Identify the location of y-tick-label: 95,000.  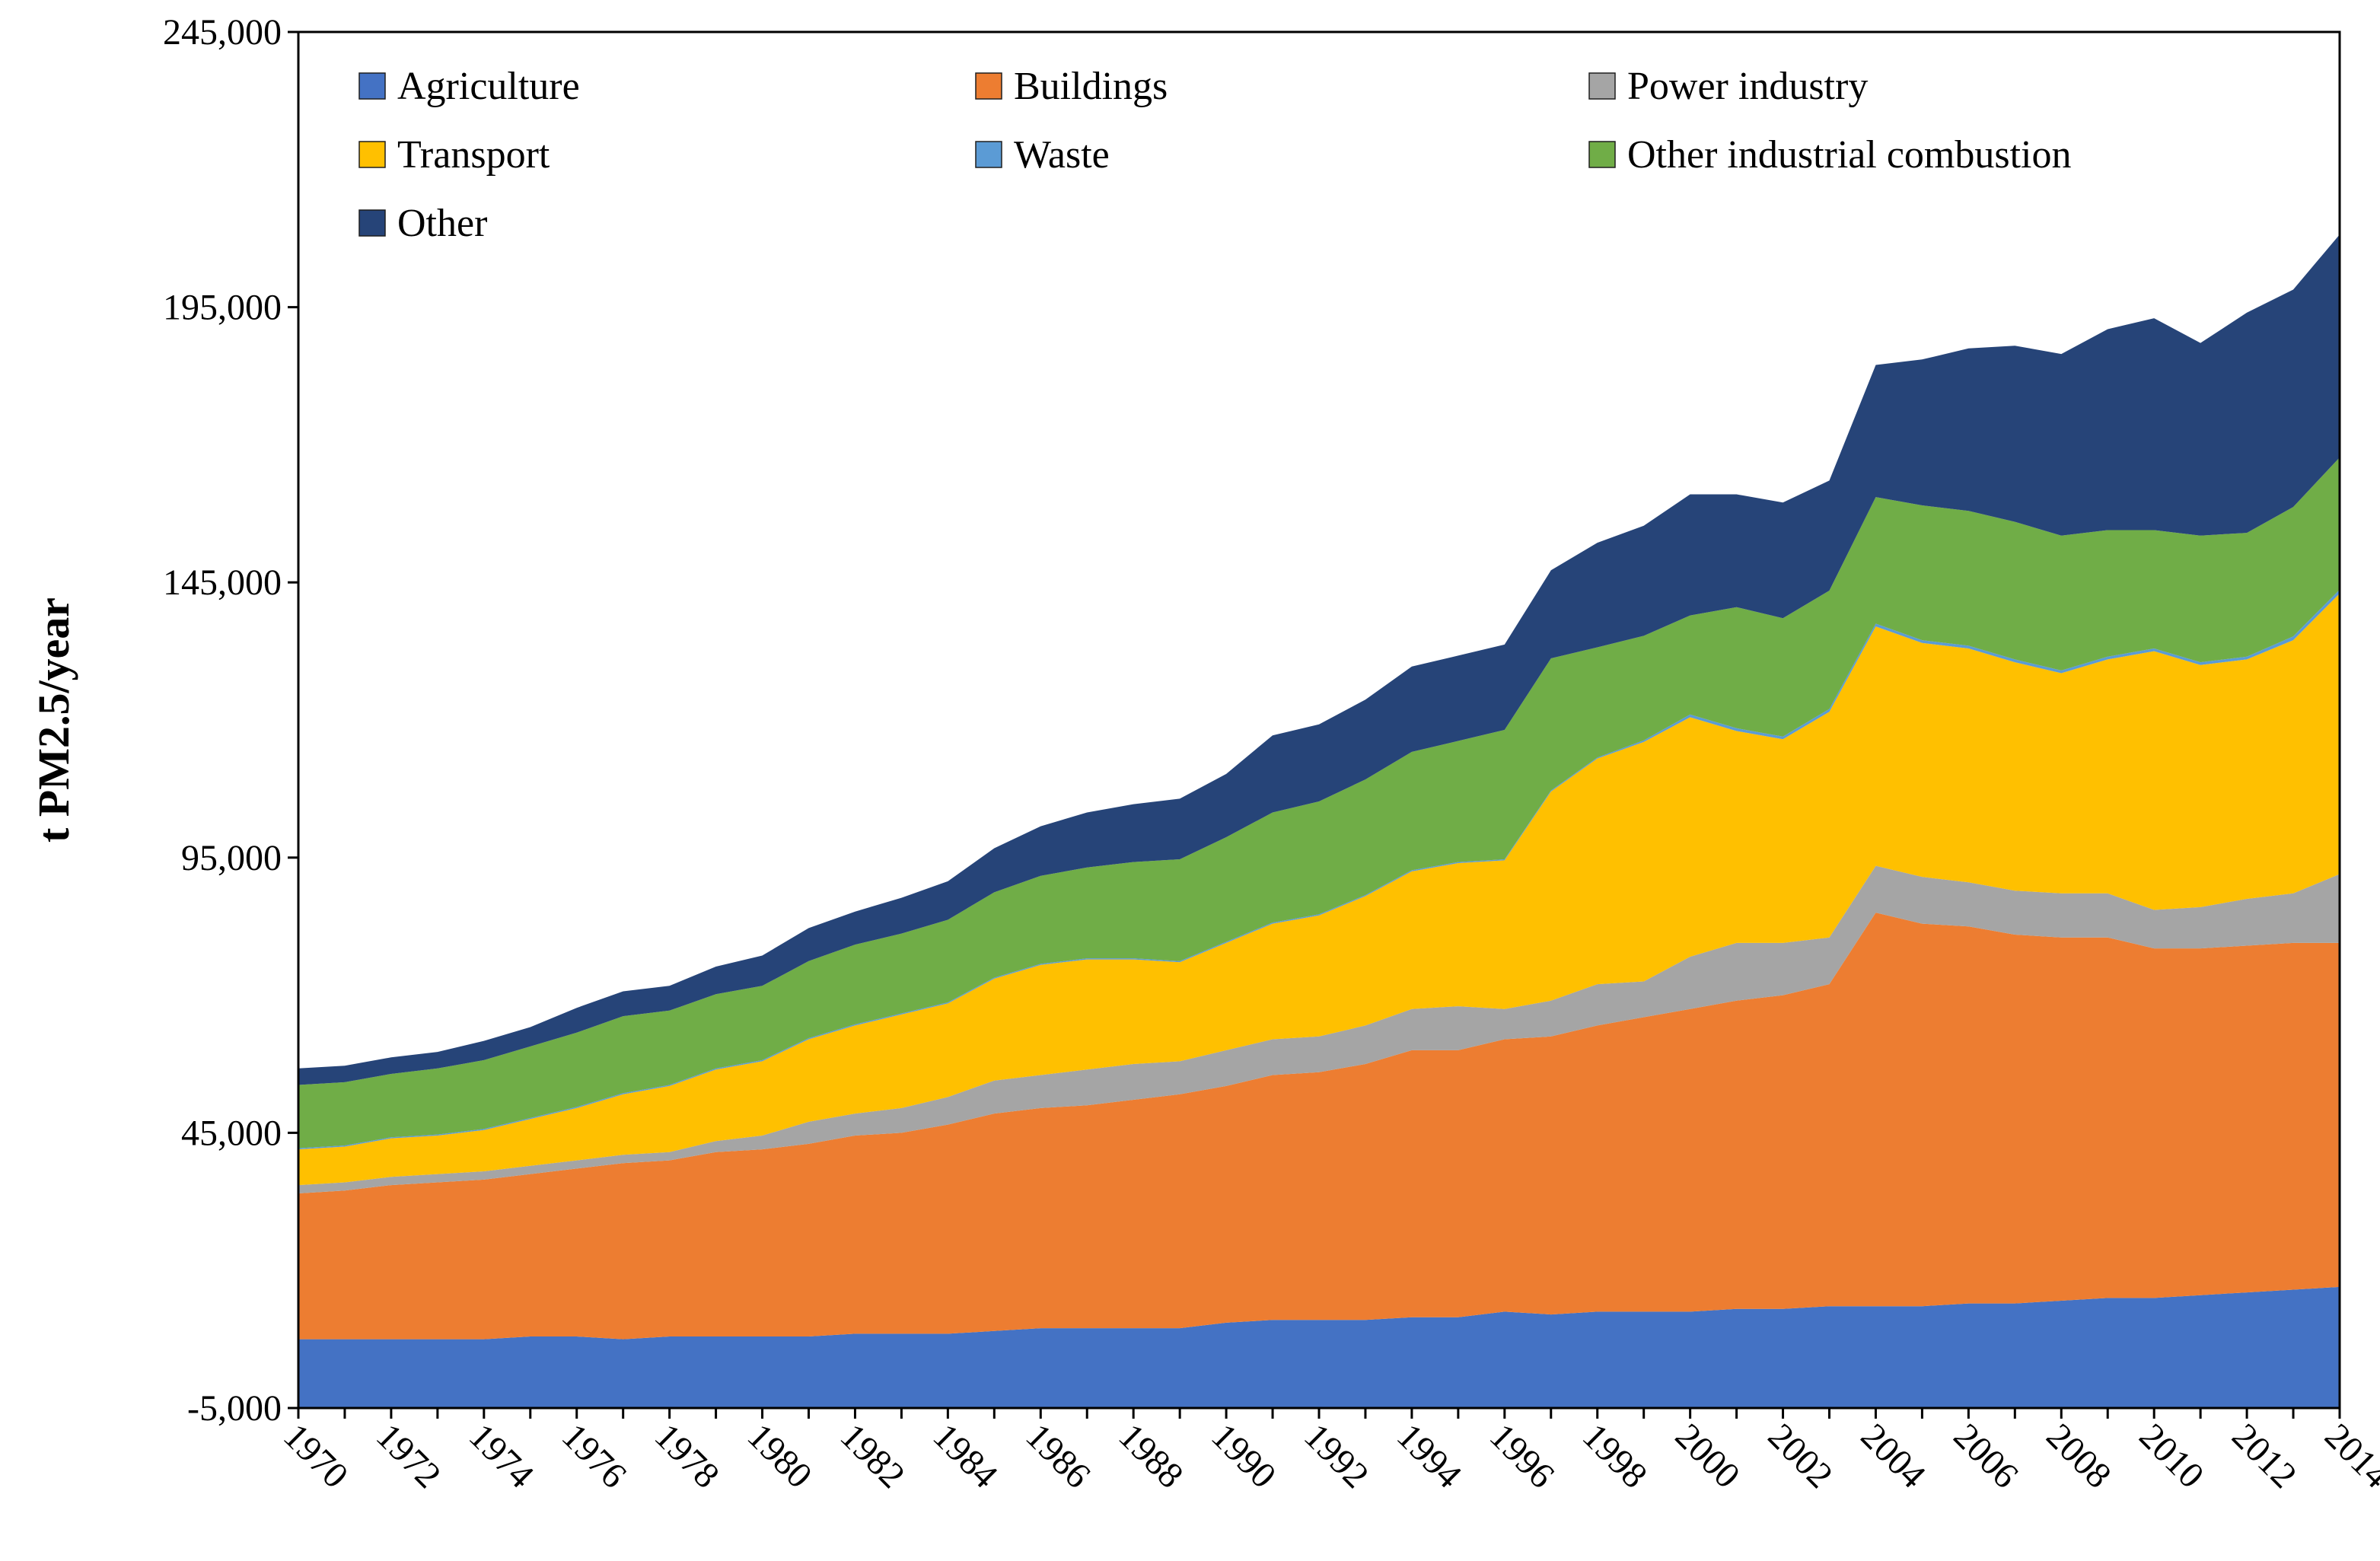
(231, 858).